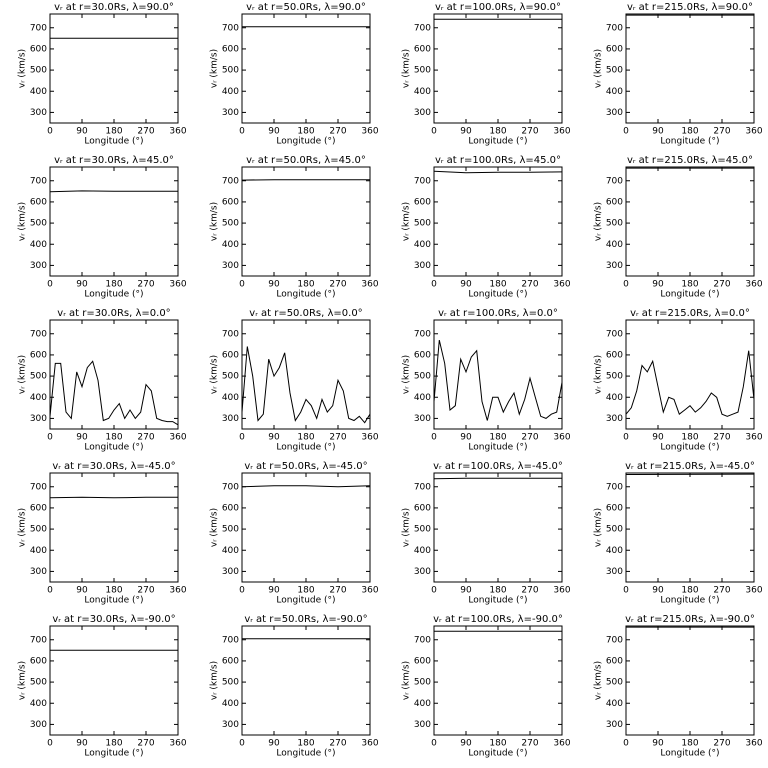  Describe the element at coordinates (690, 619) in the screenshot. I see `panel-title: vᵣ at r=215.0Rs, λ=-90.0°` at that location.